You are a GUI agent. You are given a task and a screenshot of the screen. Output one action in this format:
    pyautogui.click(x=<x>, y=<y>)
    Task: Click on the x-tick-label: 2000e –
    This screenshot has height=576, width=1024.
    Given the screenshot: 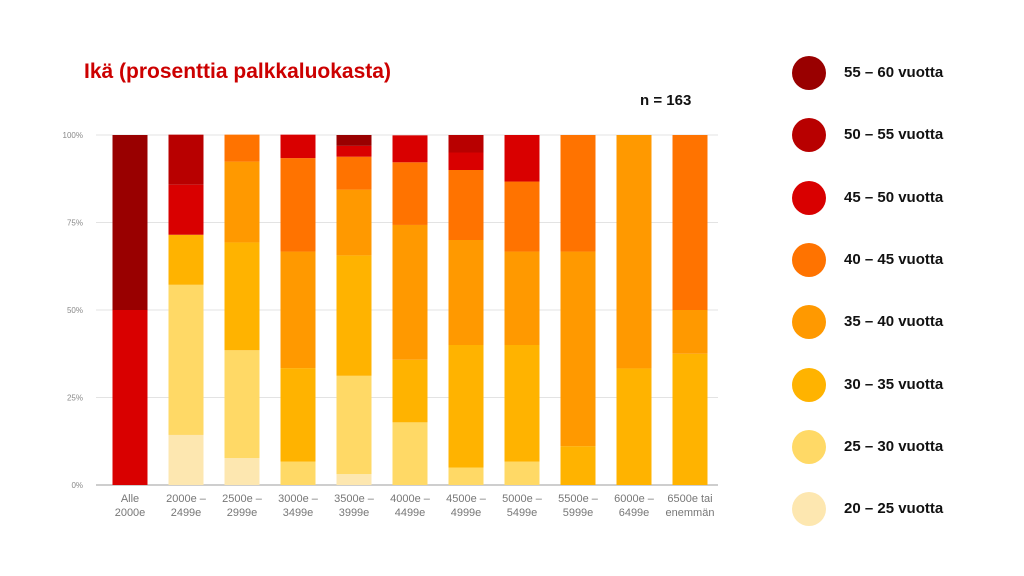 What is the action you would take?
    pyautogui.click(x=186, y=499)
    